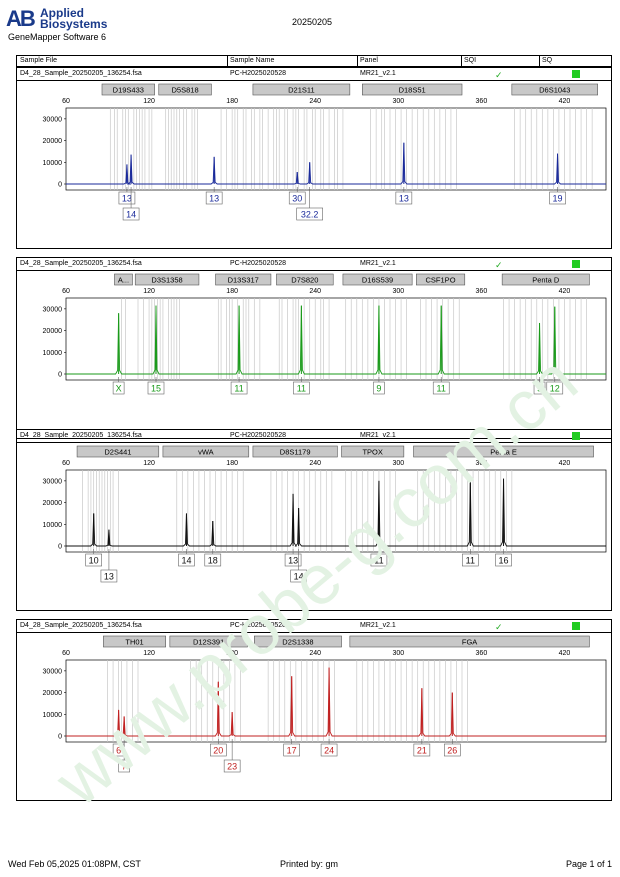 The image size is (620, 877). What do you see at coordinates (232, 101) in the screenshot?
I see `x-tick-label: 180` at bounding box center [232, 101].